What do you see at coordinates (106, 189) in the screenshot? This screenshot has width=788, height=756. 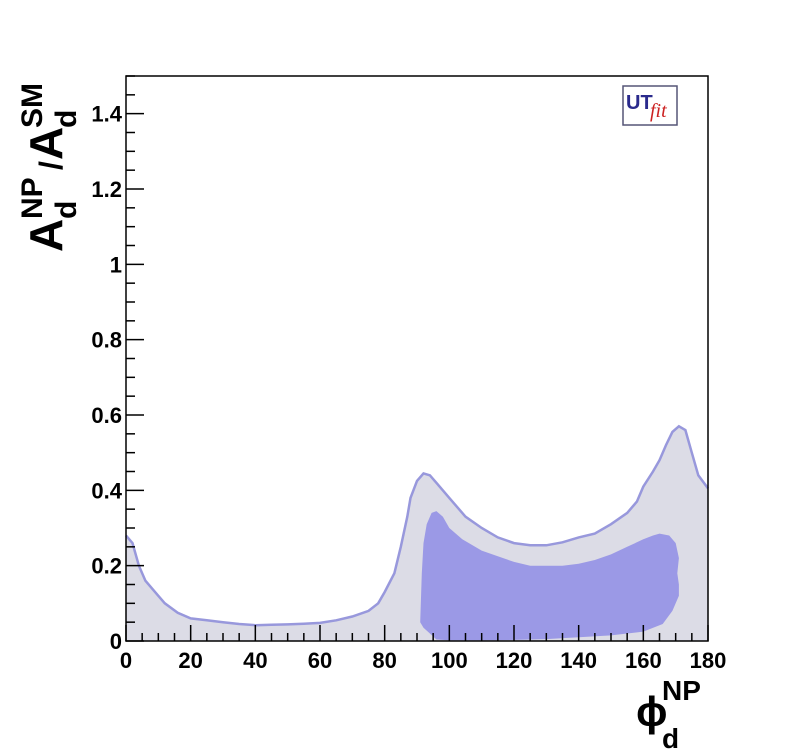 I see `y-tick-label: 1.2` at bounding box center [106, 189].